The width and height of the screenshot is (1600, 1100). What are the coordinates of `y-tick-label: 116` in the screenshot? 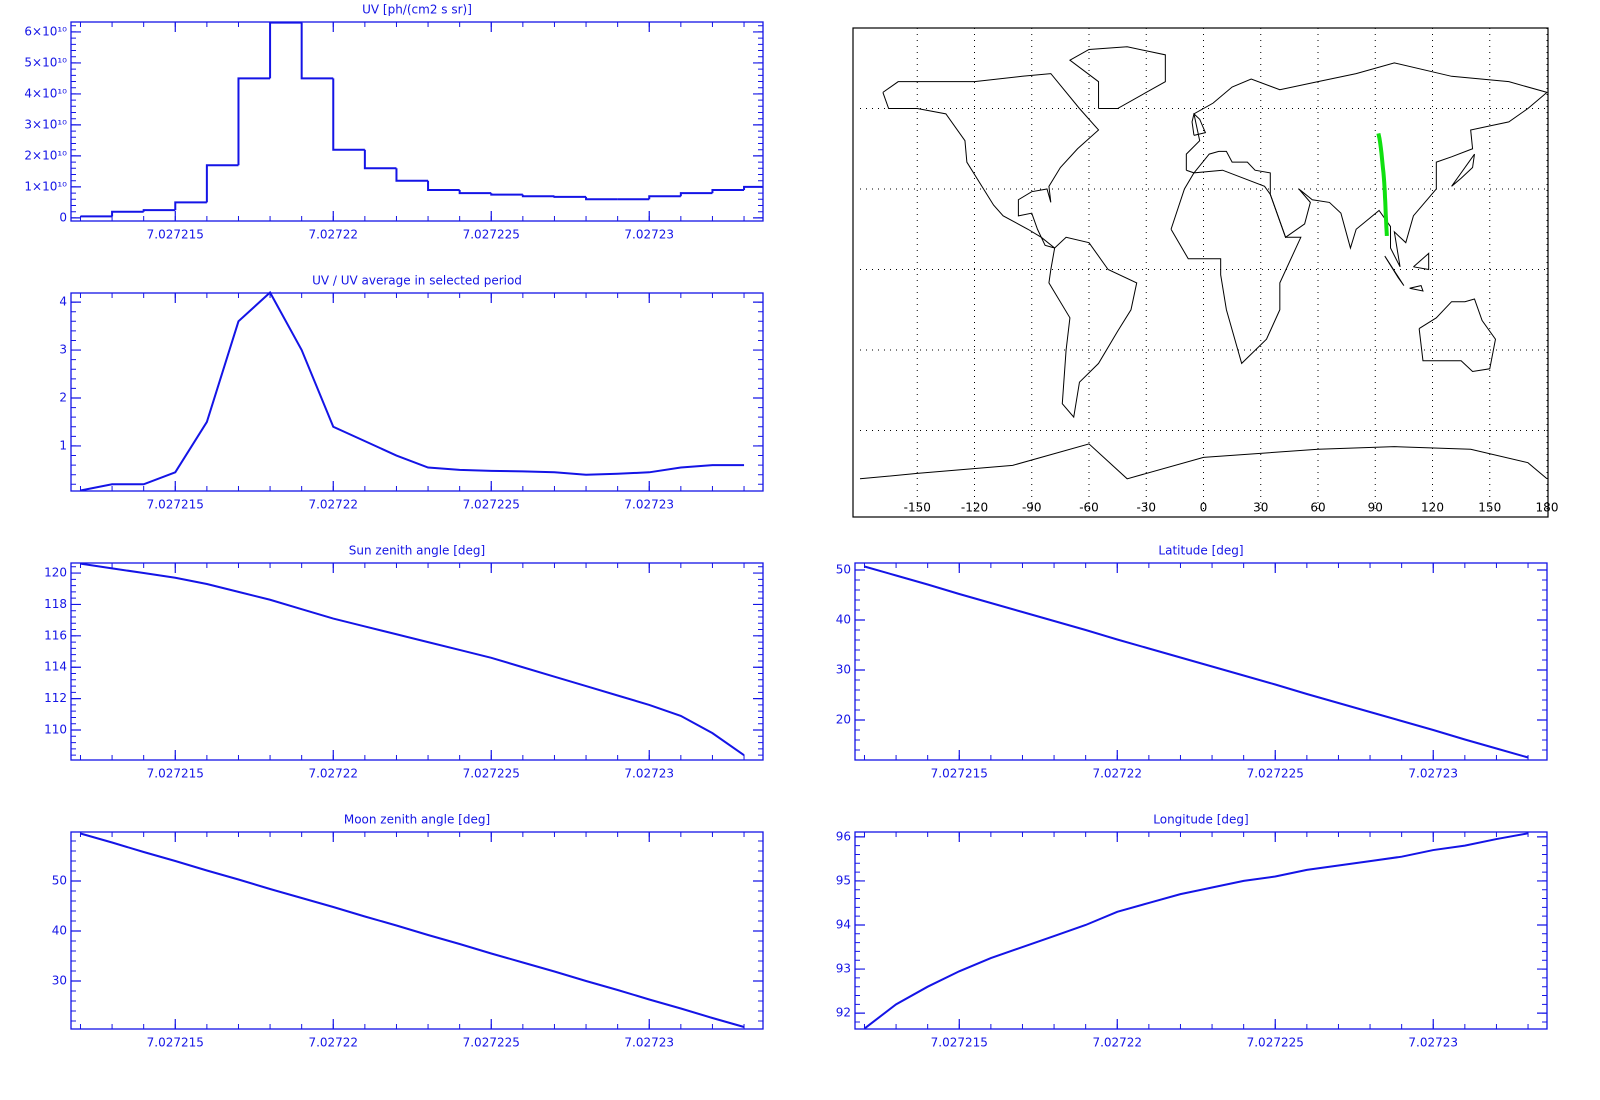 It's located at (55, 635).